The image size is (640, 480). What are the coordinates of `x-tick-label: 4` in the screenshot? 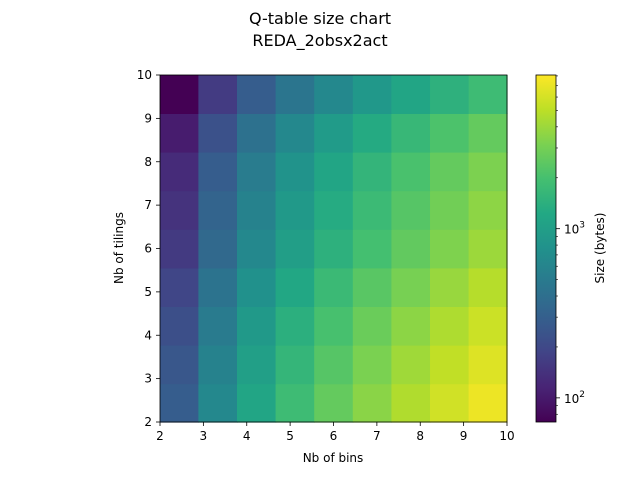 It's located at (247, 436).